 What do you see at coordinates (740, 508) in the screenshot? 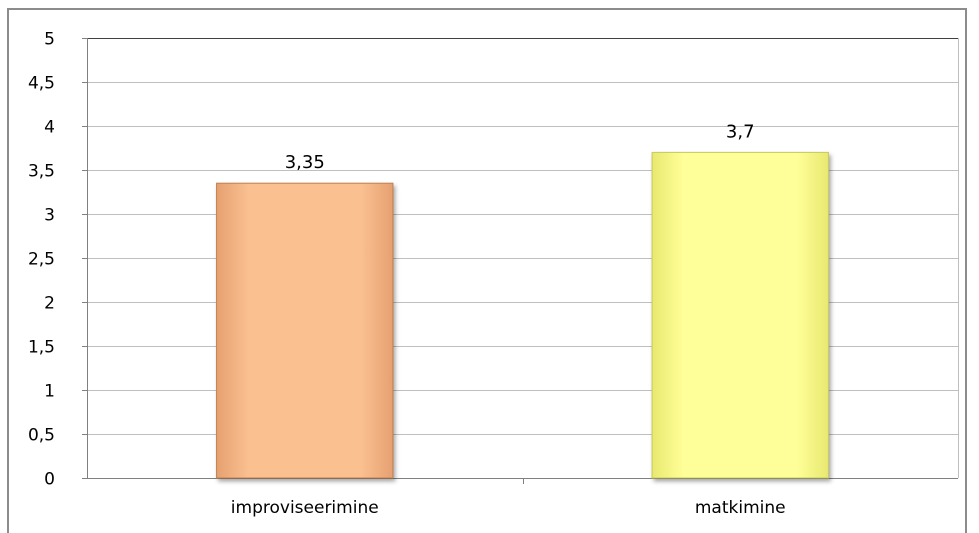
I see `category-label: matkimine` at bounding box center [740, 508].